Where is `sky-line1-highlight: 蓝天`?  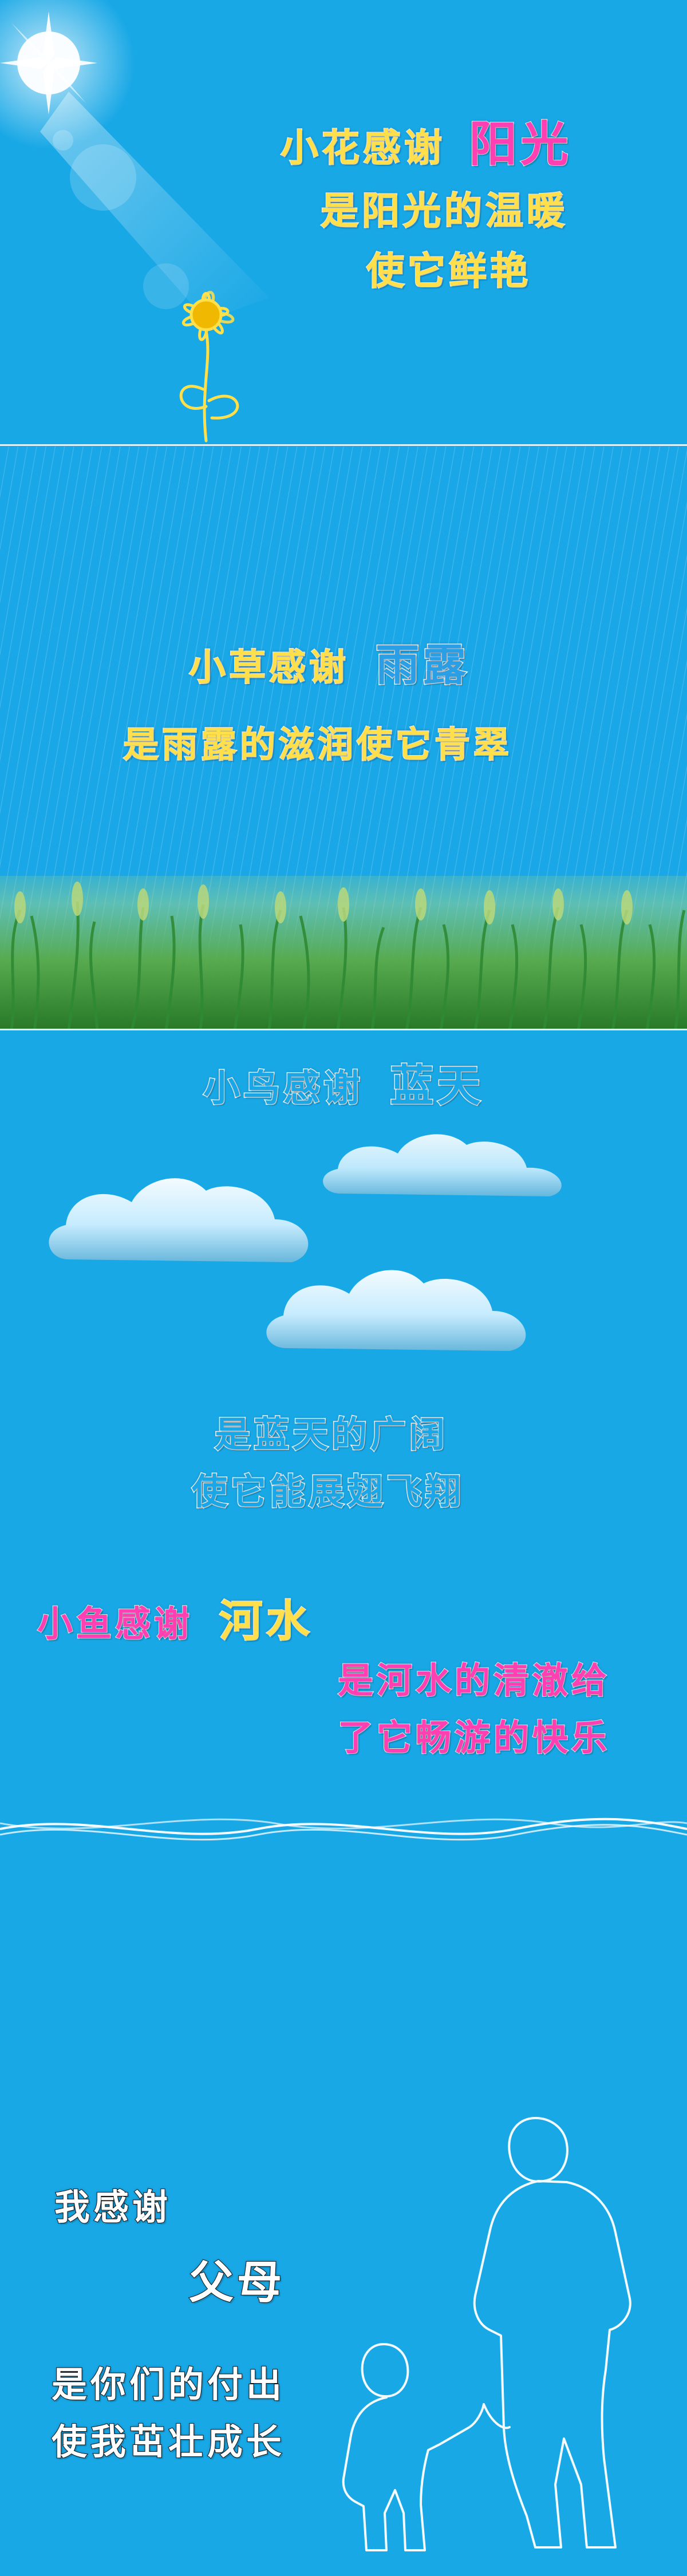 sky-line1-highlight: 蓝天 is located at coordinates (436, 1086).